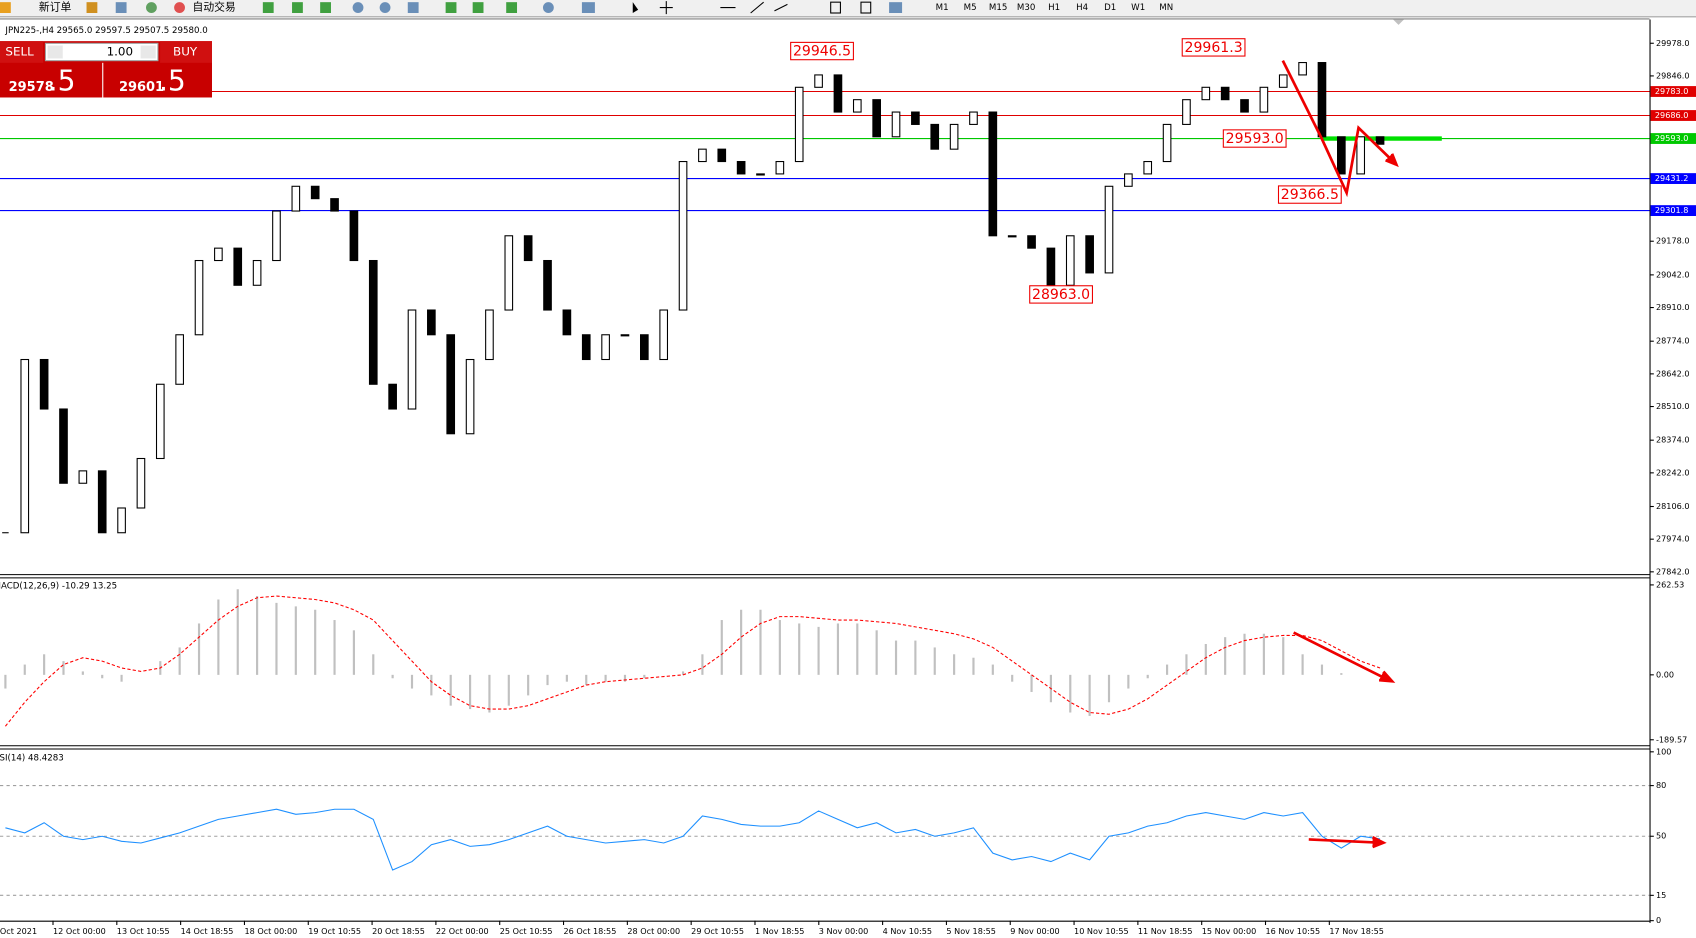  I want to click on price-tag-label: 29593.0, so click(1672, 138).